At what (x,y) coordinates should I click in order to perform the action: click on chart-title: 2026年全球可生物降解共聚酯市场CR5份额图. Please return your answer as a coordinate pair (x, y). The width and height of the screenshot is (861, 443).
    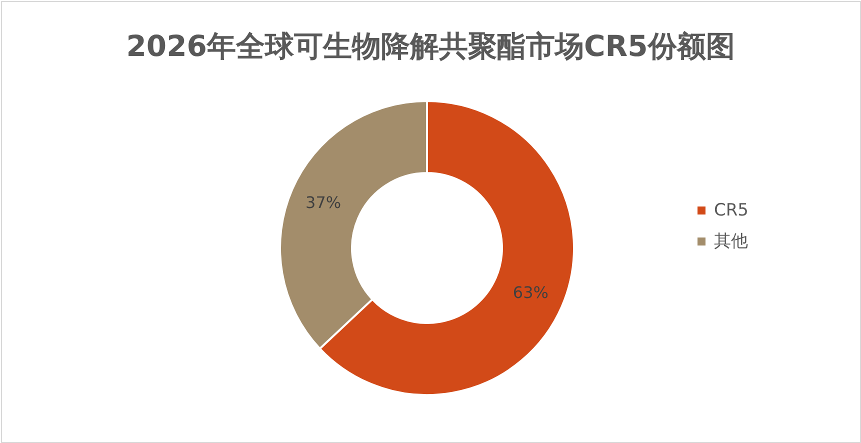
    Looking at the image, I should click on (430, 46).